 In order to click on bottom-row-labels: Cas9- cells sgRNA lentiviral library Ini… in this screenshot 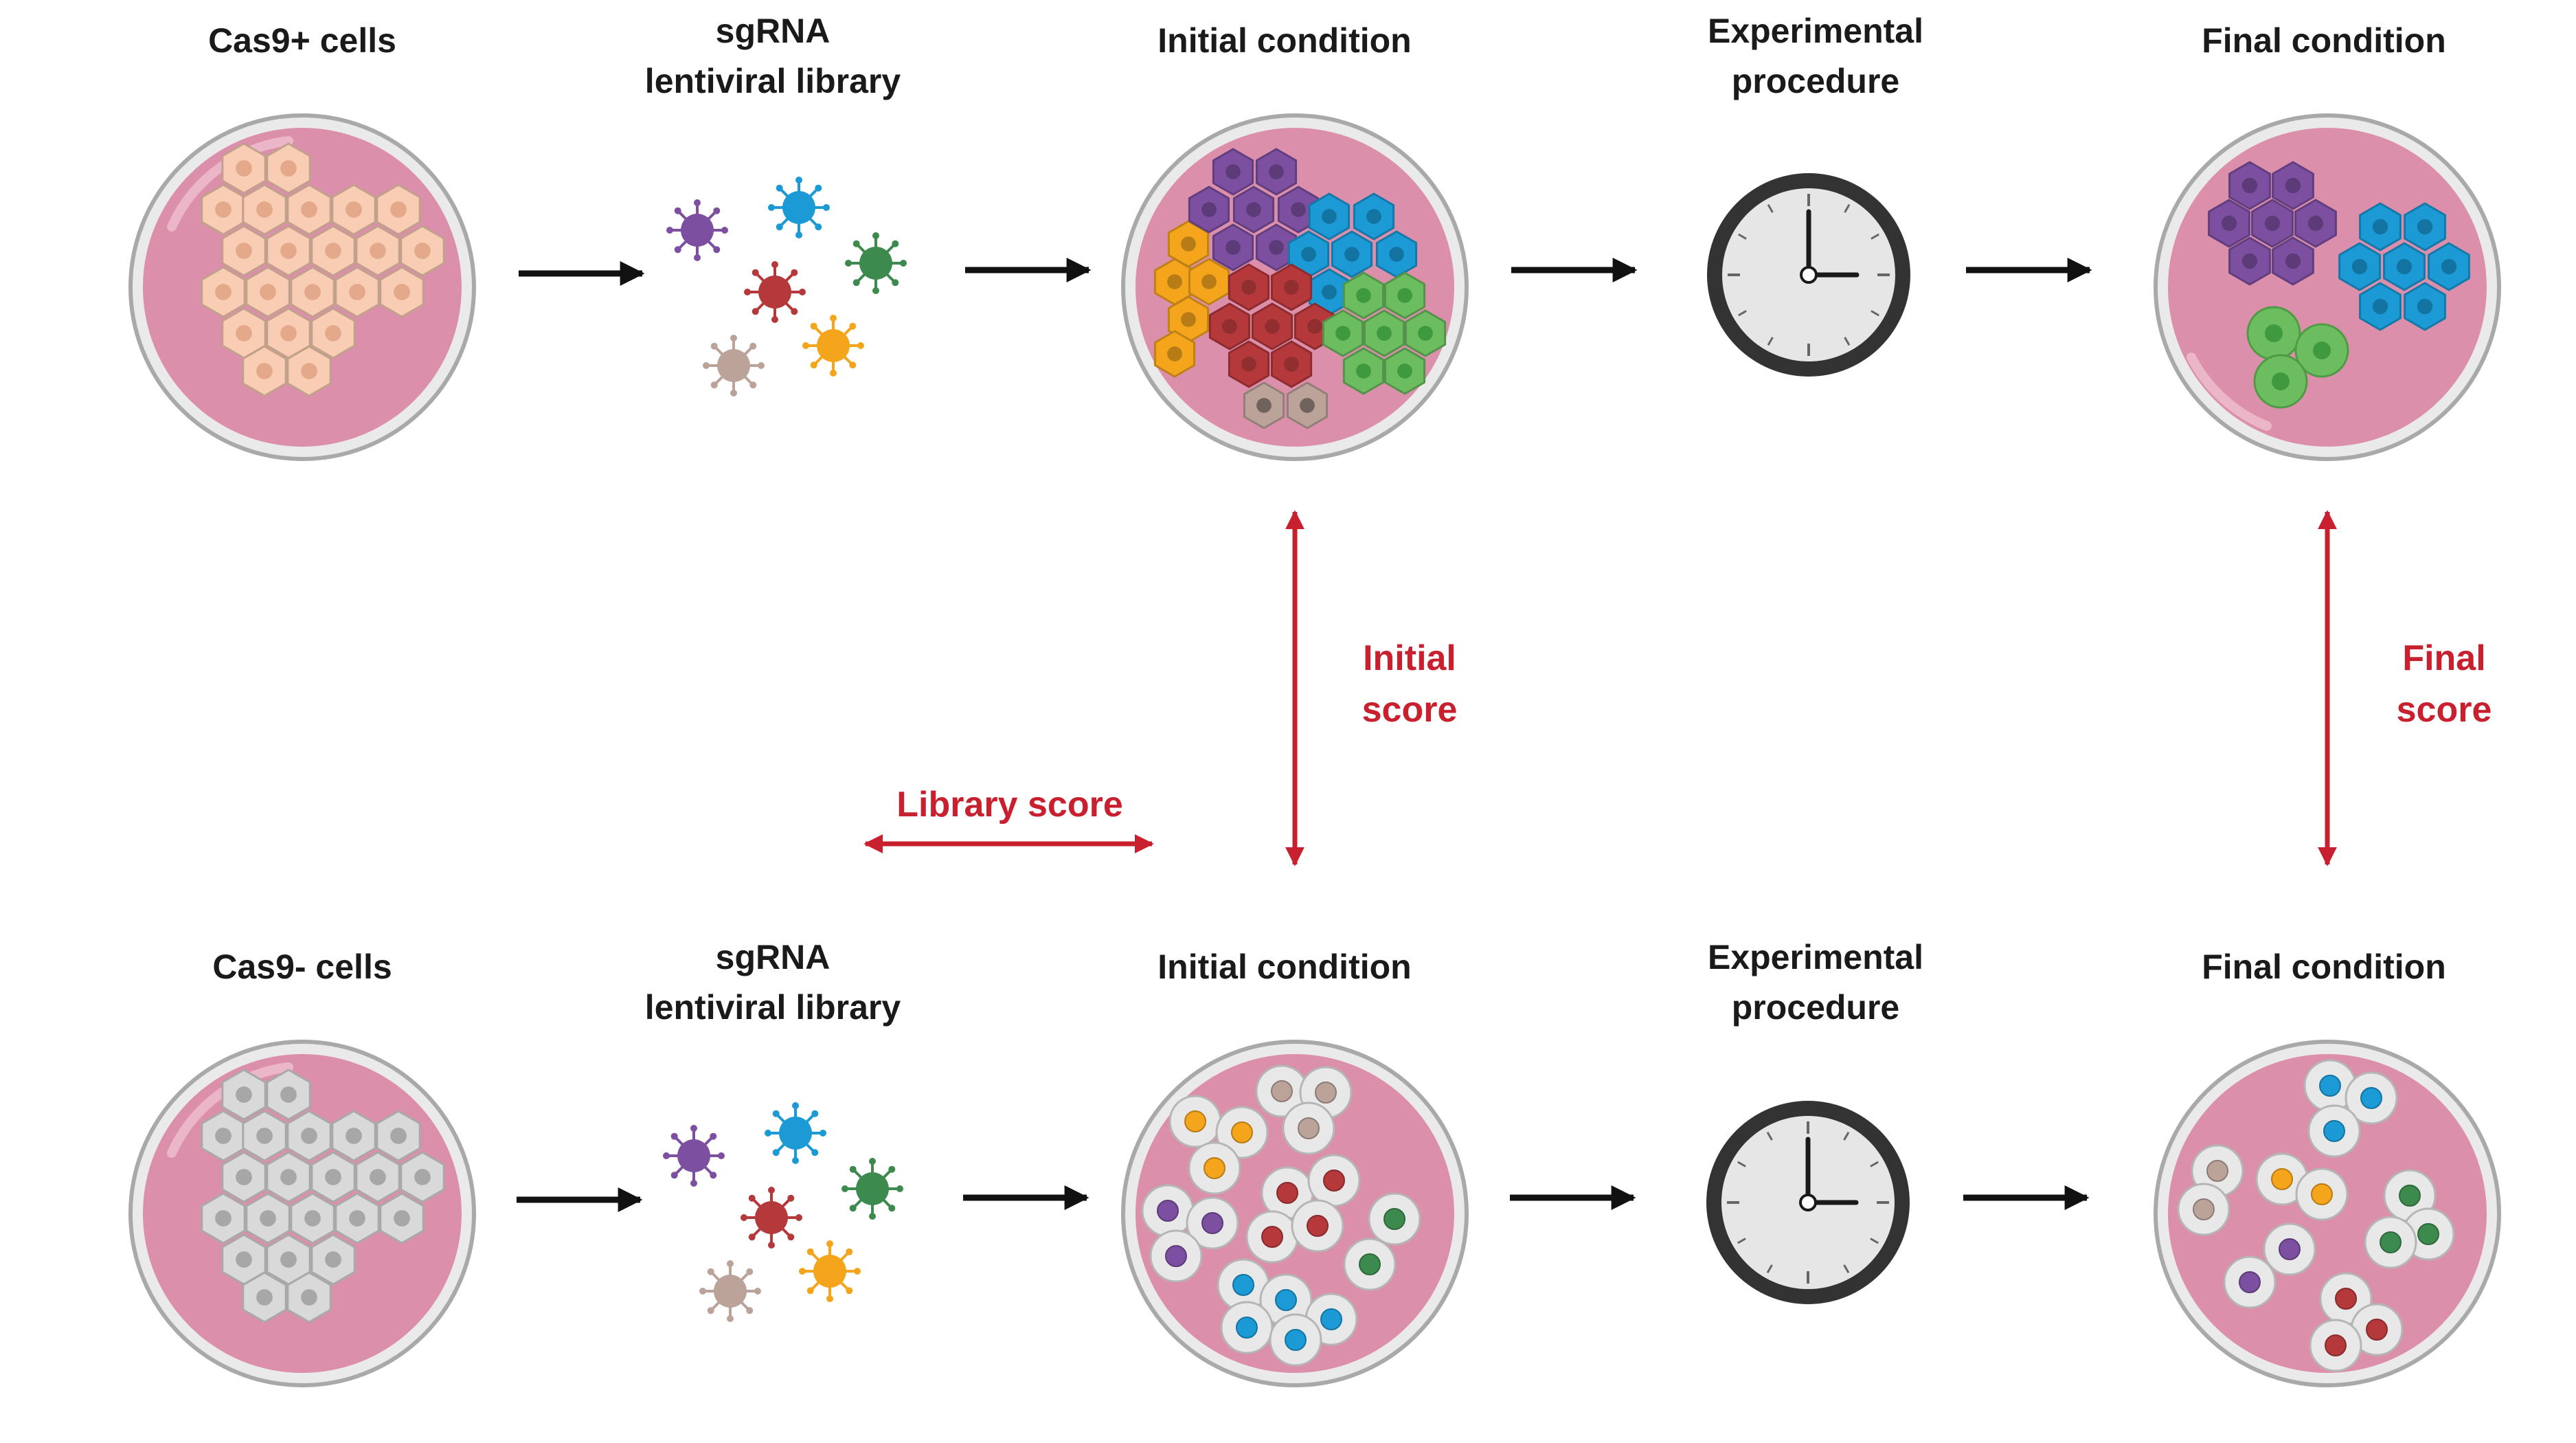, I will do `click(1328, 983)`.